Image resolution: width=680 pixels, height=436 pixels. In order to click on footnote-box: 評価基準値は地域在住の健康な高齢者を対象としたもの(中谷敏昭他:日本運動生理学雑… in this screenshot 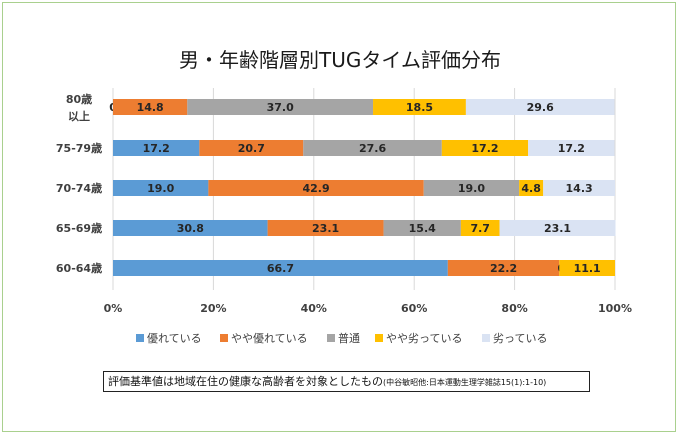, I will do `click(346, 381)`.